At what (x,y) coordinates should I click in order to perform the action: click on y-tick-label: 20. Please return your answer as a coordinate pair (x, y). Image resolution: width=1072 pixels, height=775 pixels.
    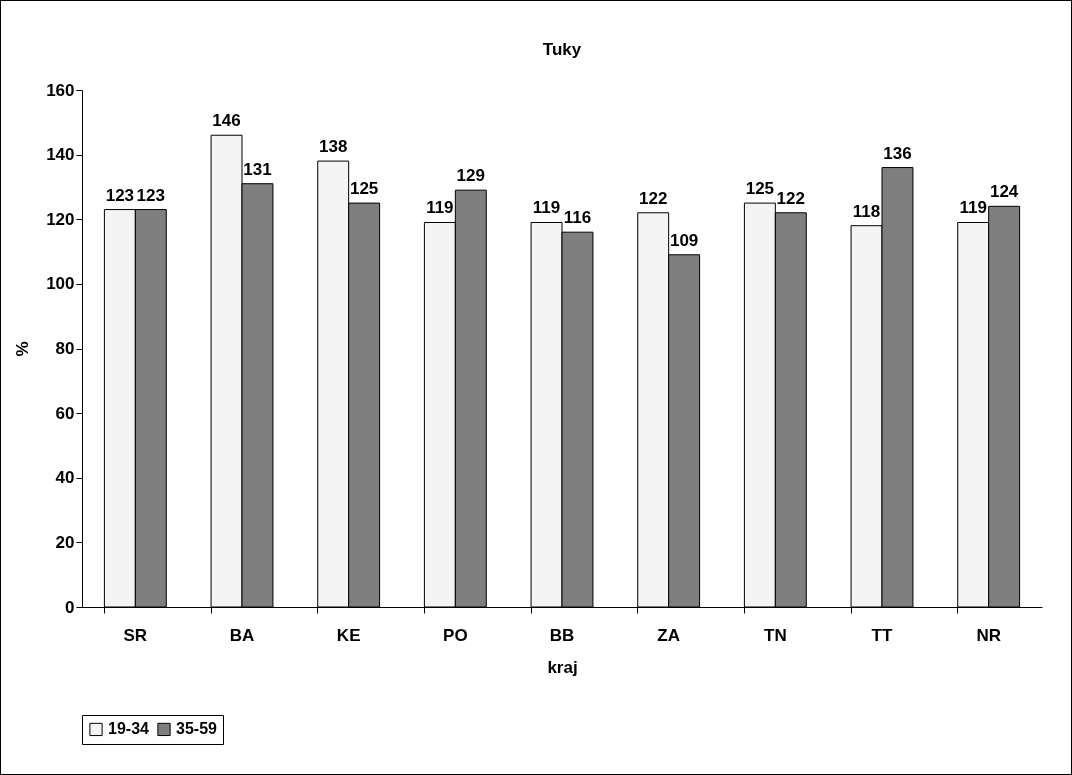
    Looking at the image, I should click on (65, 542).